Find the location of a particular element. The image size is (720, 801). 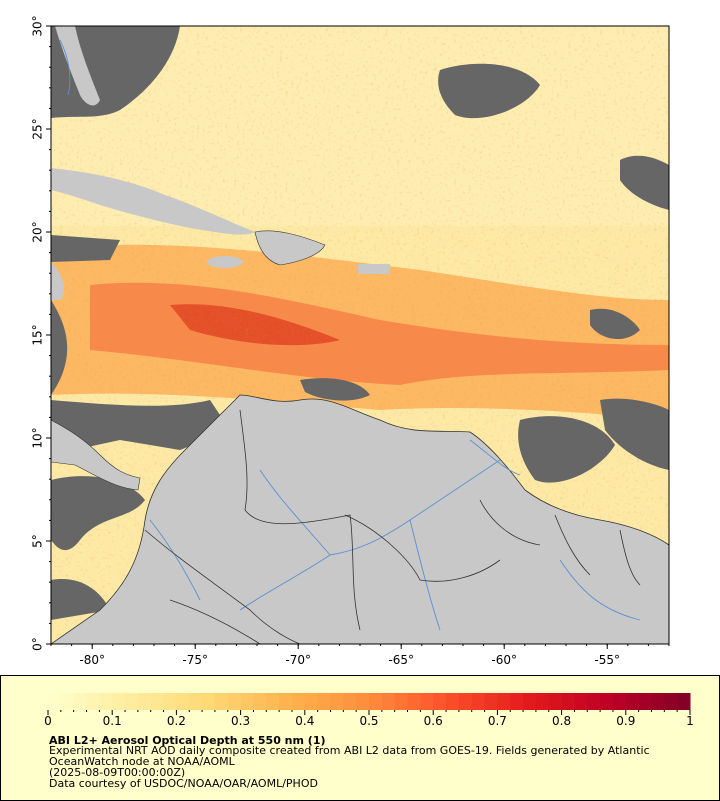

colorbar-ticks is located at coordinates (369, 712).